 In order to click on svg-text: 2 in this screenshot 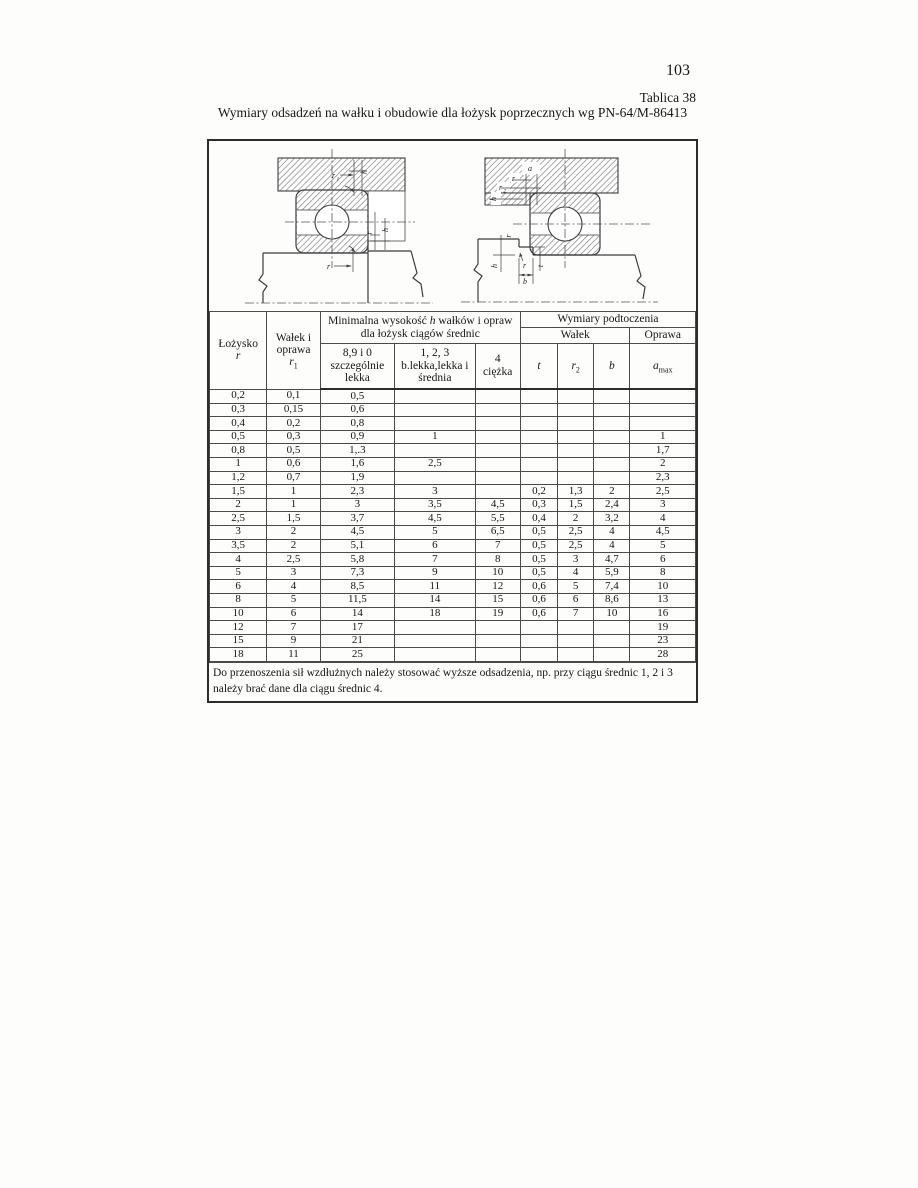, I will do `click(505, 192)`.